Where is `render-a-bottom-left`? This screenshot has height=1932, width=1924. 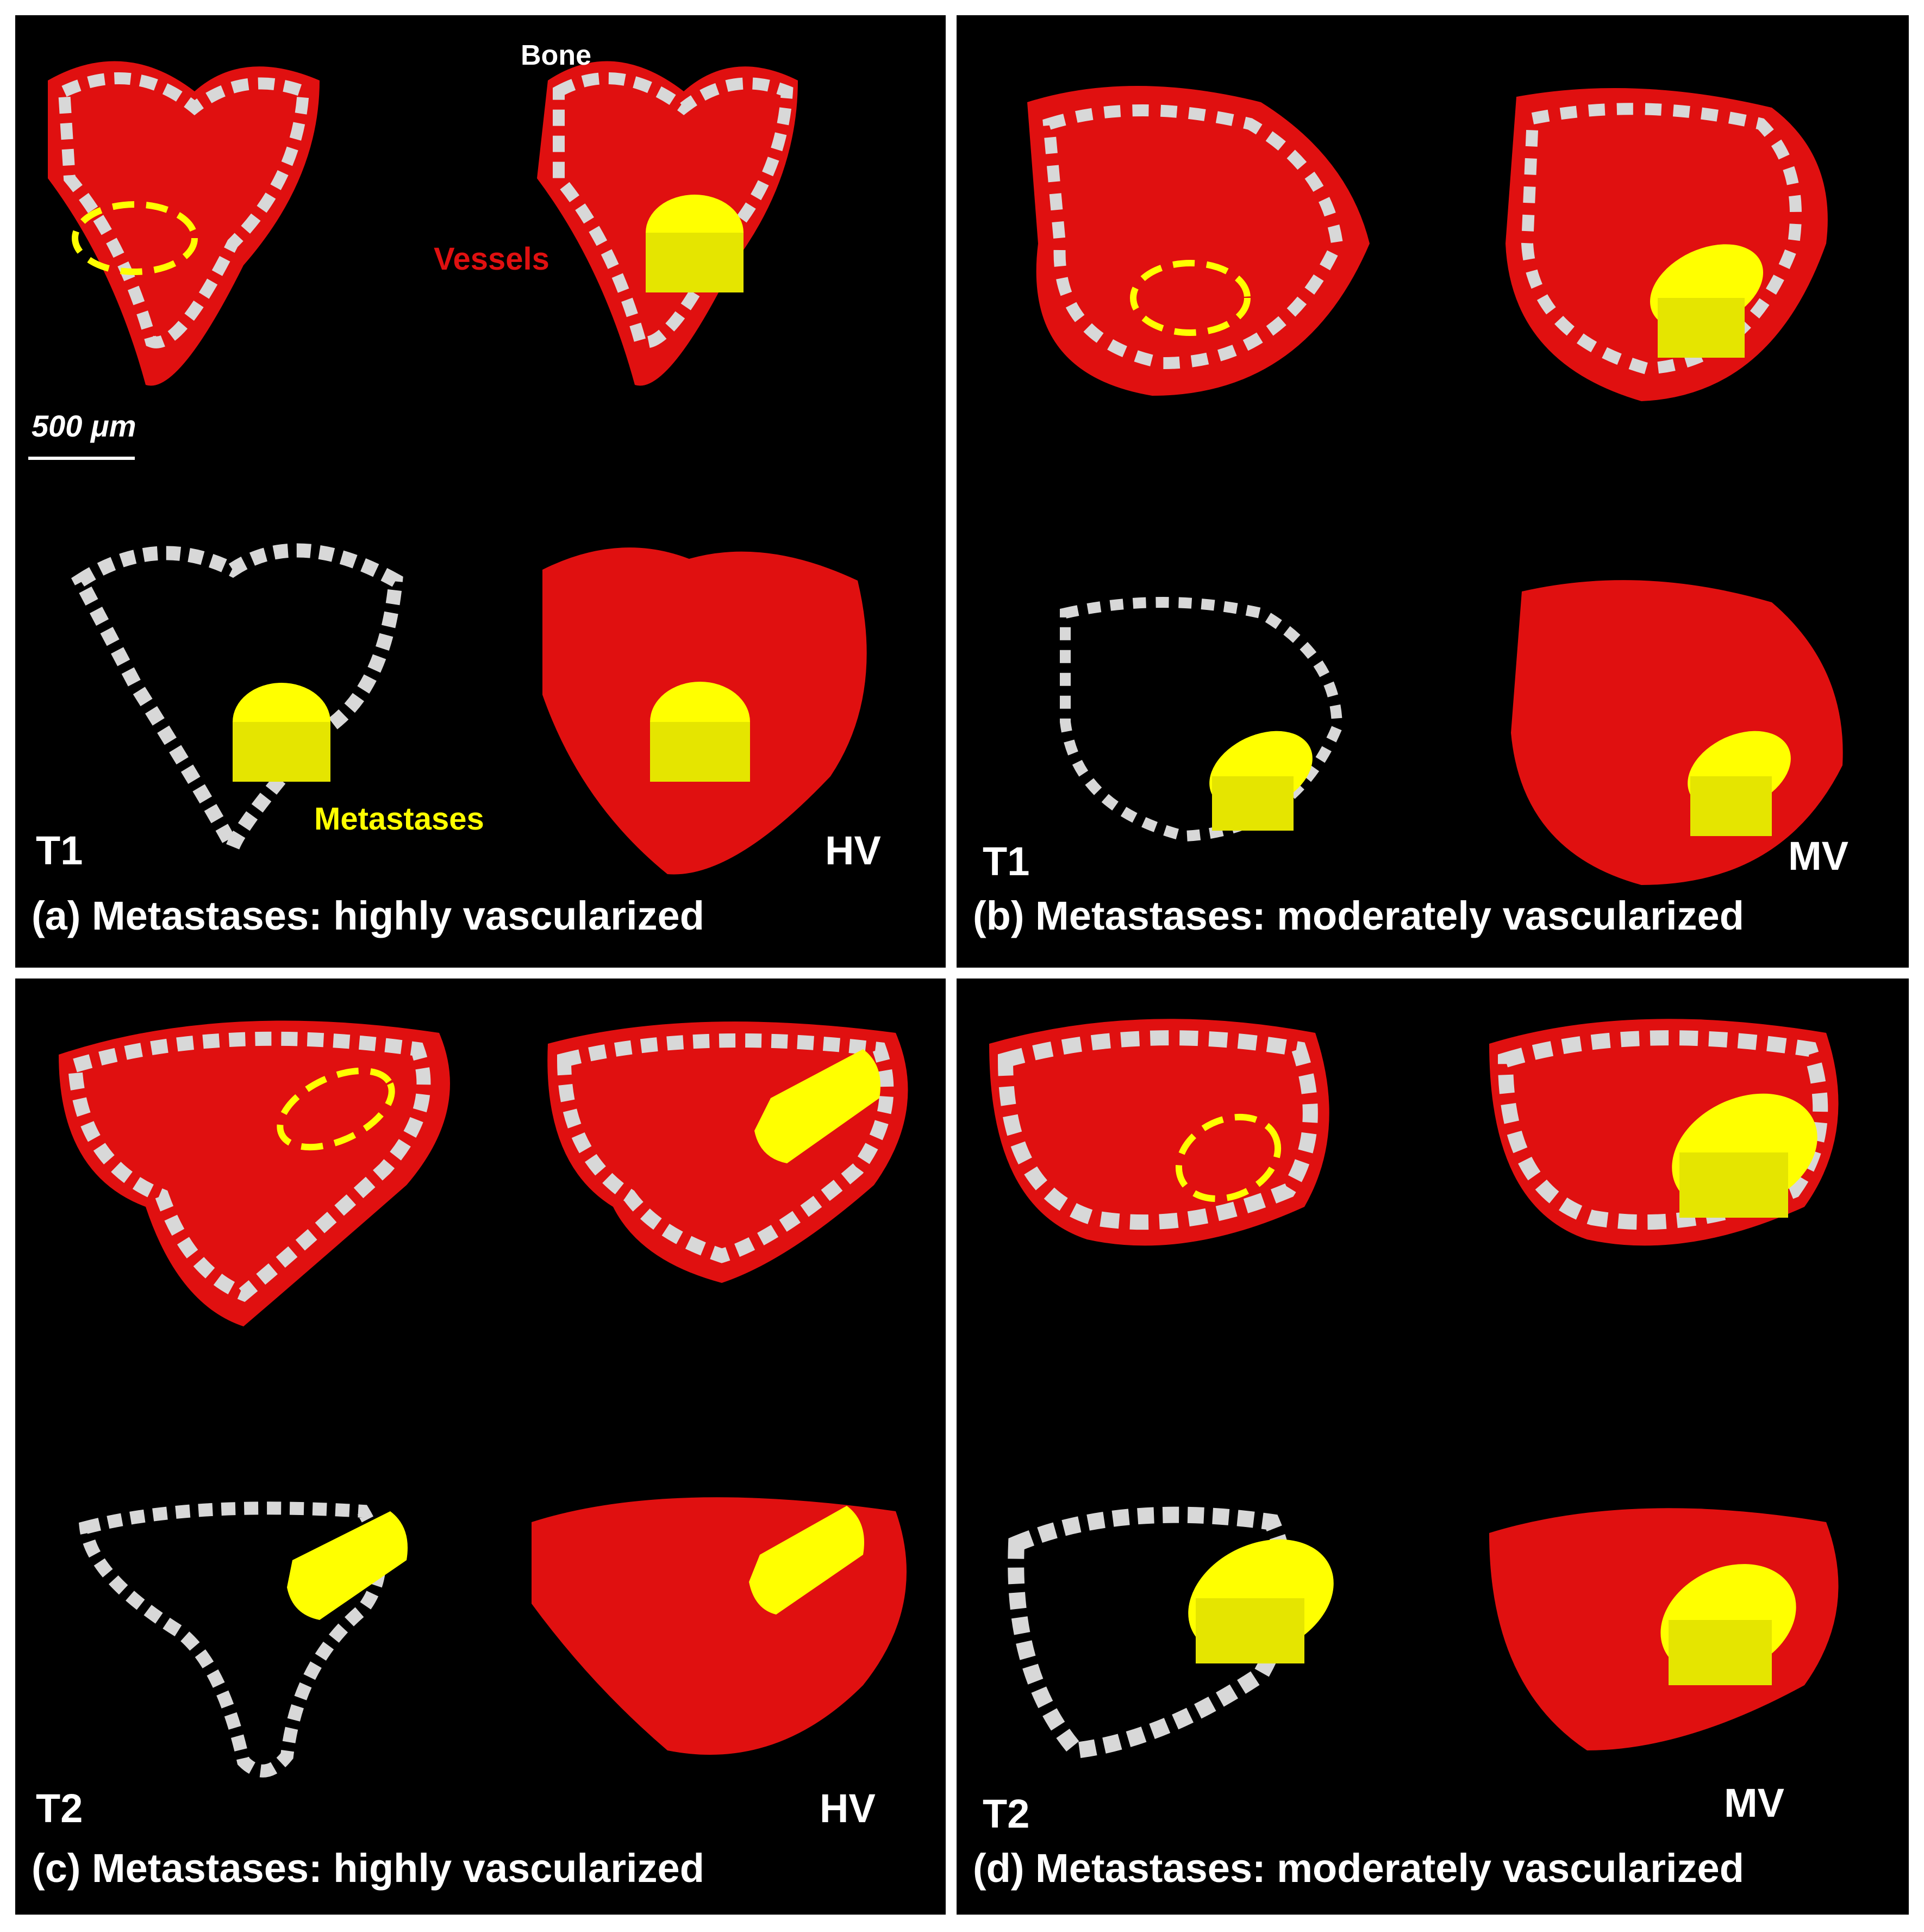
render-a-bottom-left is located at coordinates (237, 703).